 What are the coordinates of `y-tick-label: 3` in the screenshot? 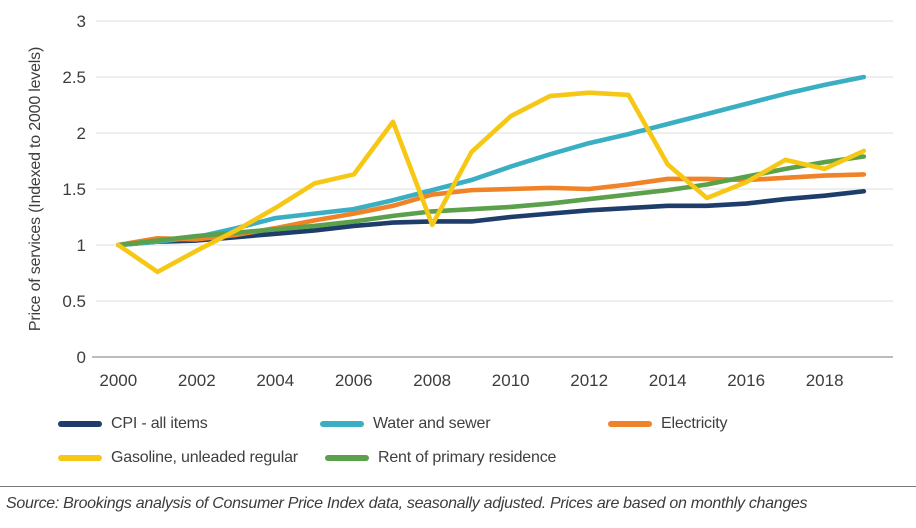 It's located at (81, 21).